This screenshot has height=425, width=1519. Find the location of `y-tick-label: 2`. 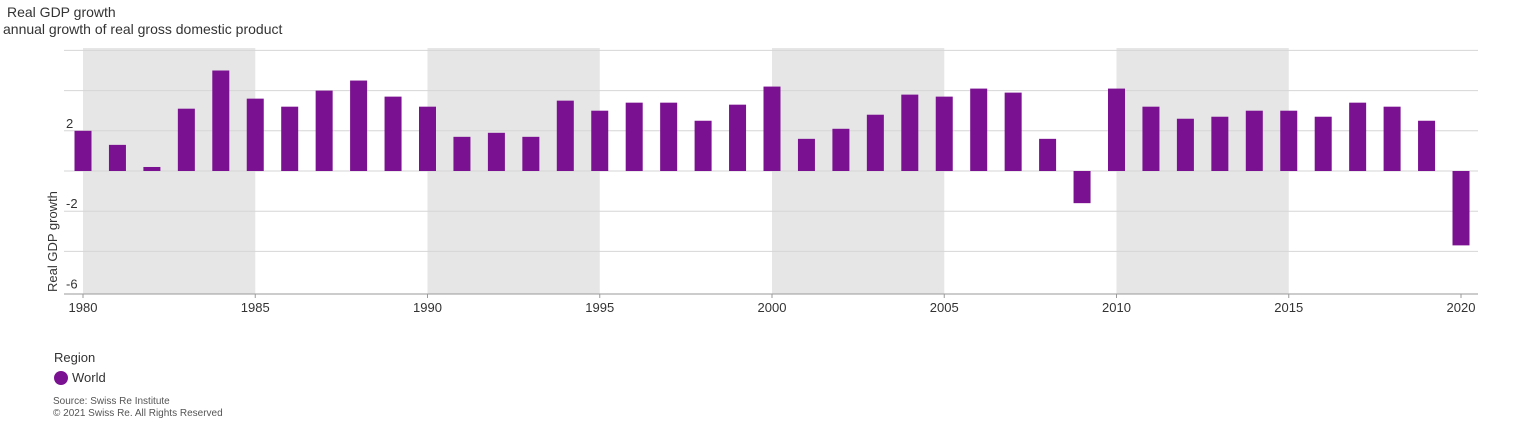

y-tick-label: 2 is located at coordinates (69, 123).